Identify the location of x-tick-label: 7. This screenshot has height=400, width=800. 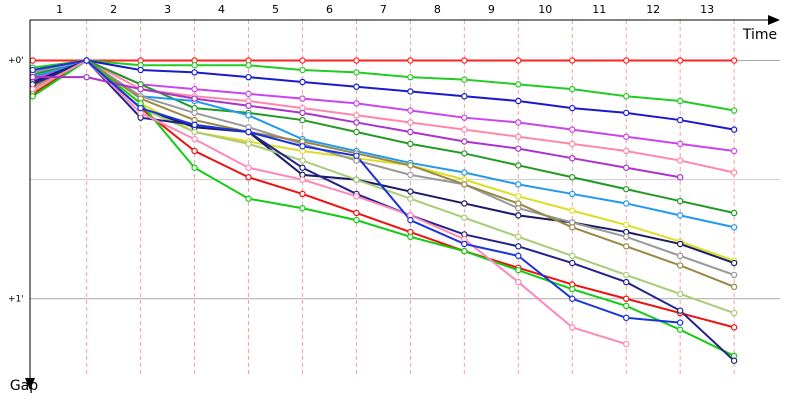
(383, 9).